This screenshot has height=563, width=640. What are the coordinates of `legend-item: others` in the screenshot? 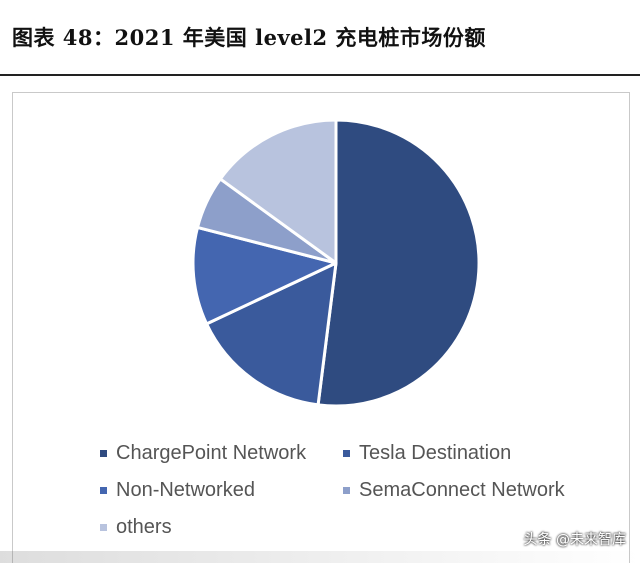 It's located at (136, 527).